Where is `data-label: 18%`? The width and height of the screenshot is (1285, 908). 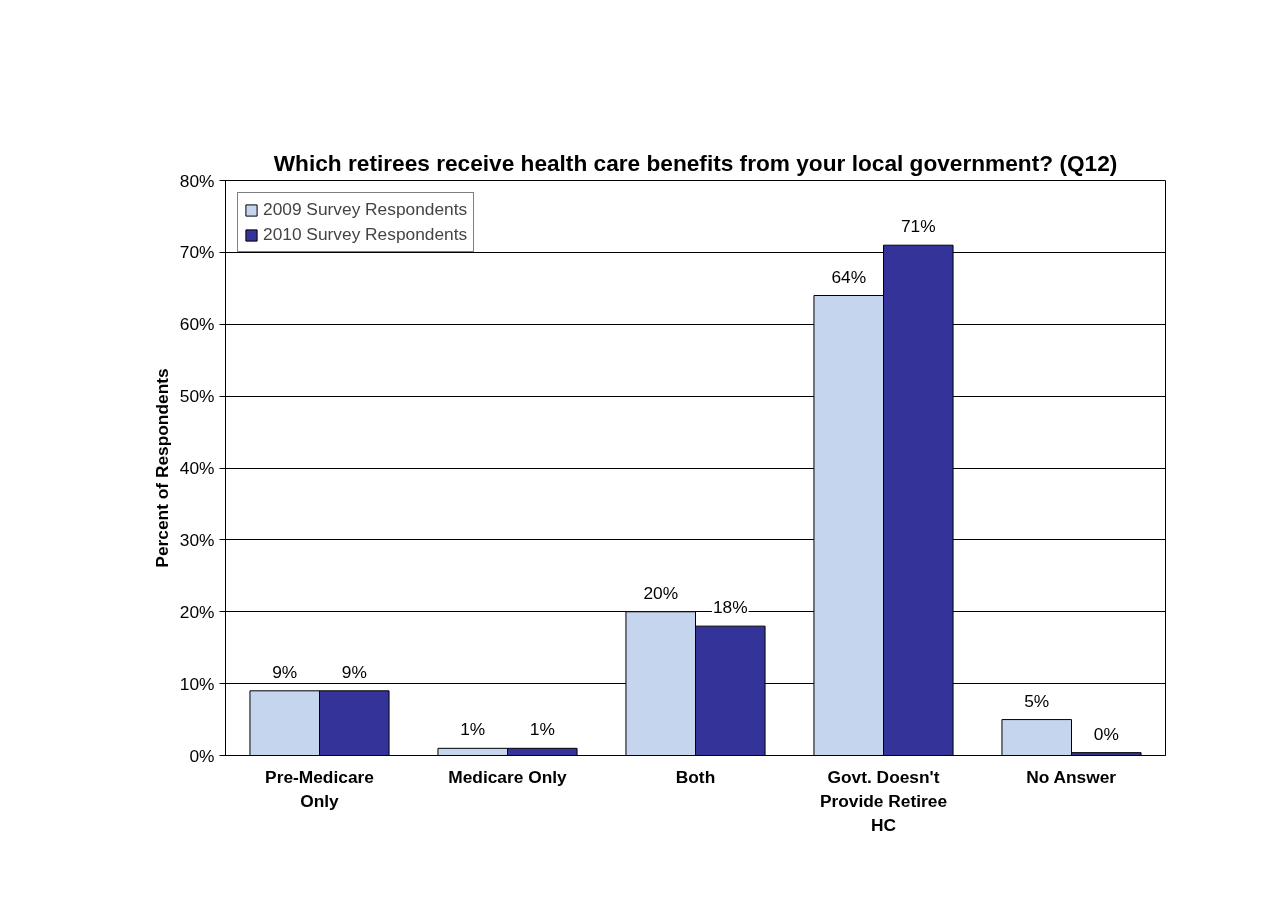
data-label: 18% is located at coordinates (730, 607).